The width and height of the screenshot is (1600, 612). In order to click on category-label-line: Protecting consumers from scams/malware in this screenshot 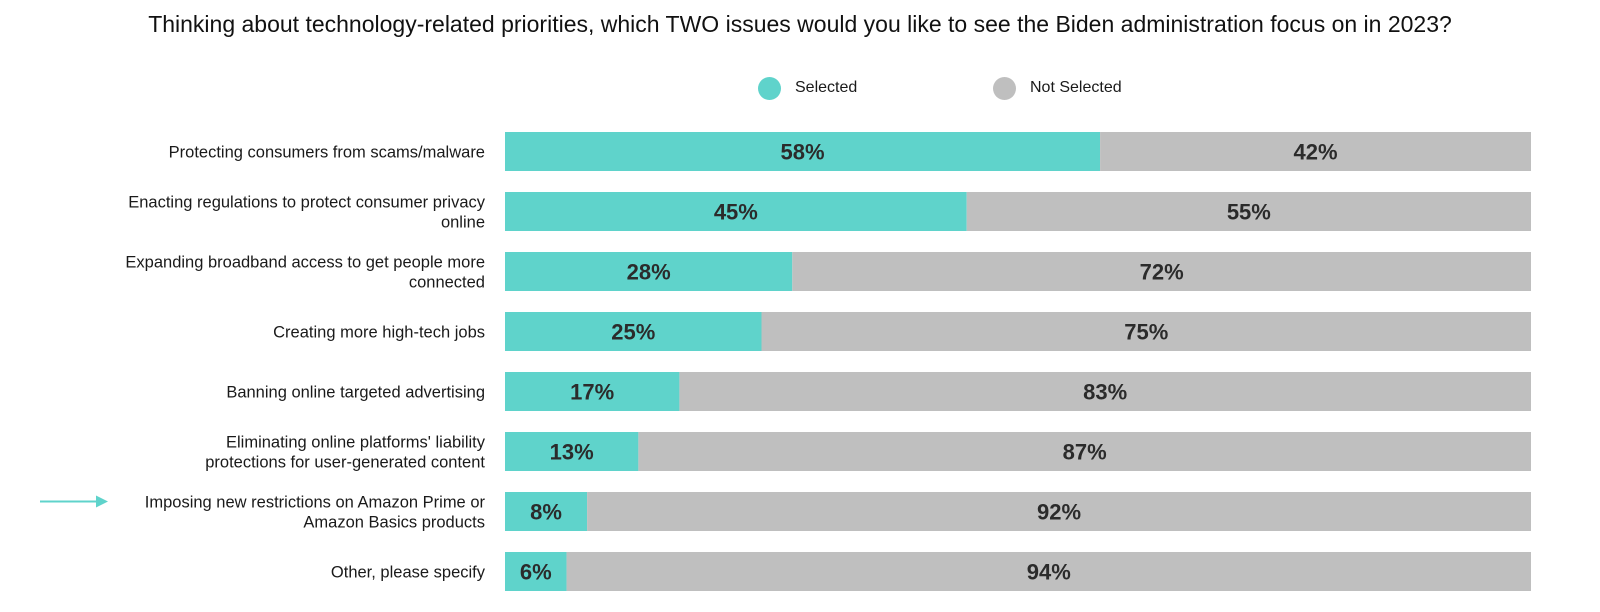, I will do `click(327, 153)`.